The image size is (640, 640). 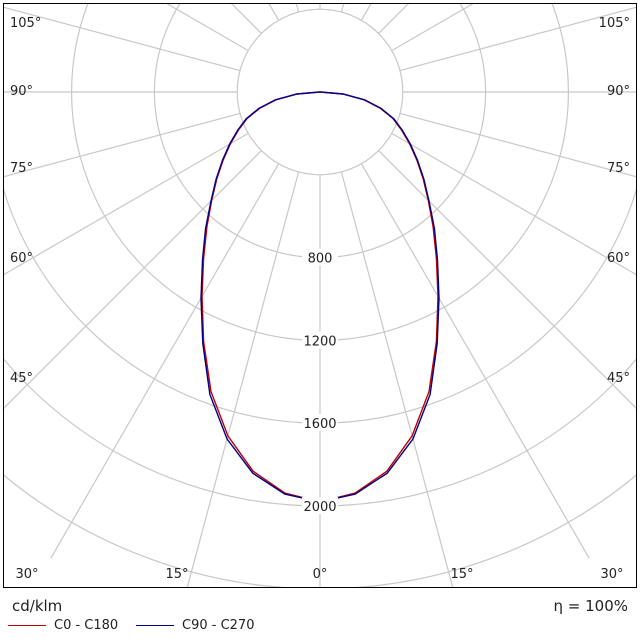 I want to click on legend-item-c0: C0 - C180, so click(x=63, y=625).